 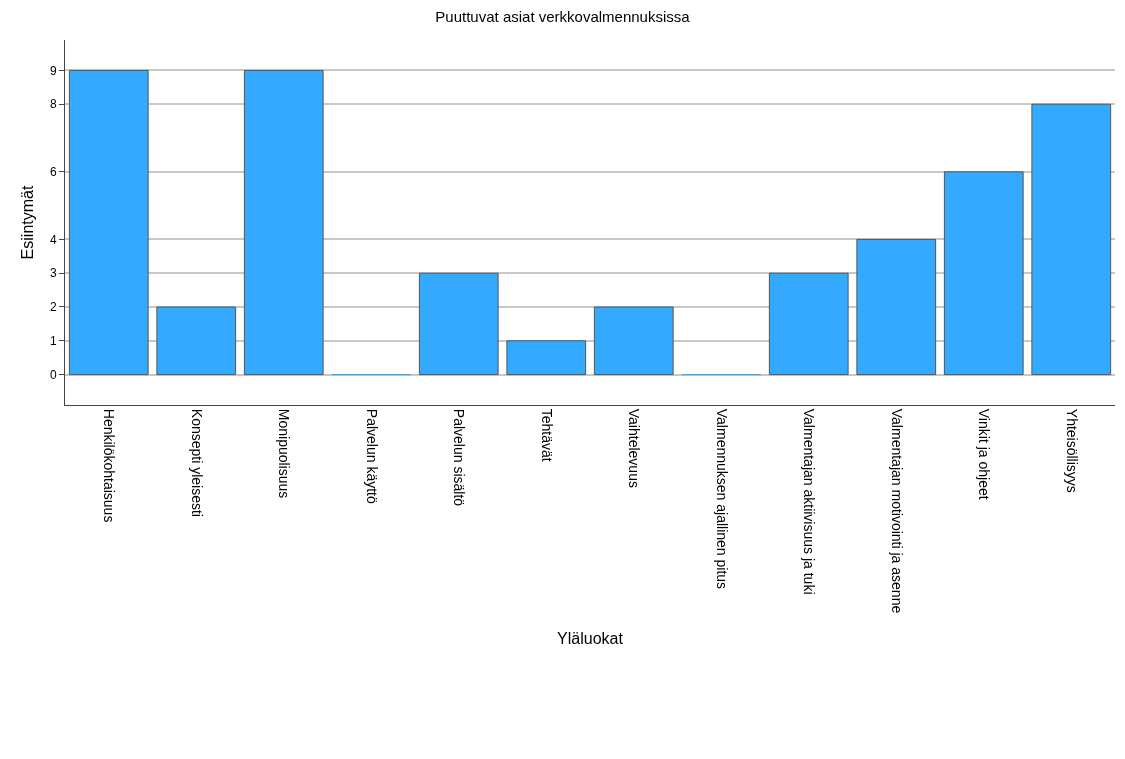 What do you see at coordinates (53, 104) in the screenshot?
I see `y-tick-label: 8` at bounding box center [53, 104].